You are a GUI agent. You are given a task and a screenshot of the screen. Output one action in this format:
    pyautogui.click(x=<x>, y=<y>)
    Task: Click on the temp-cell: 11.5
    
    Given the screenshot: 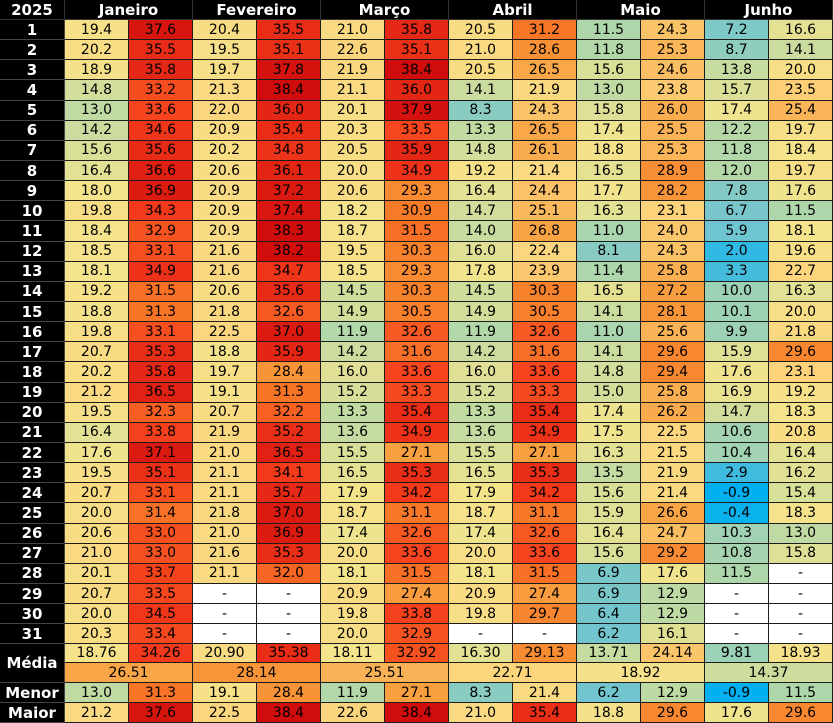 What is the action you would take?
    pyautogui.click(x=737, y=573)
    